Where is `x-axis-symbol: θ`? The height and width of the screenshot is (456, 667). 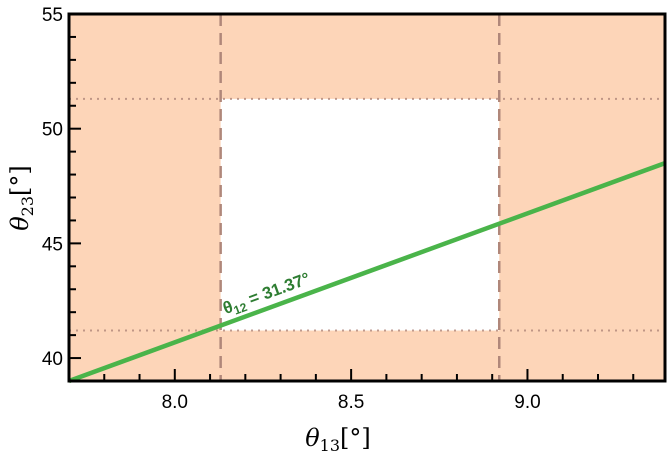 x-axis-symbol: θ is located at coordinates (312, 438).